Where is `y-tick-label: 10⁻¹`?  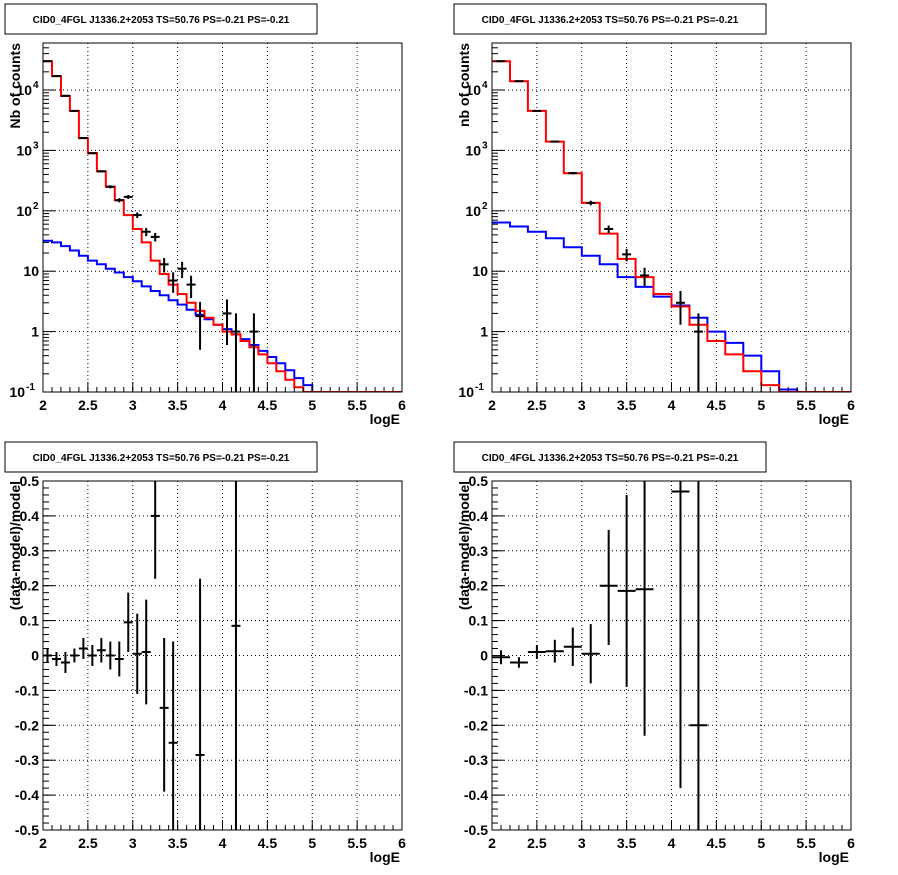 y-tick-label: 10⁻¹ is located at coordinates (471, 391).